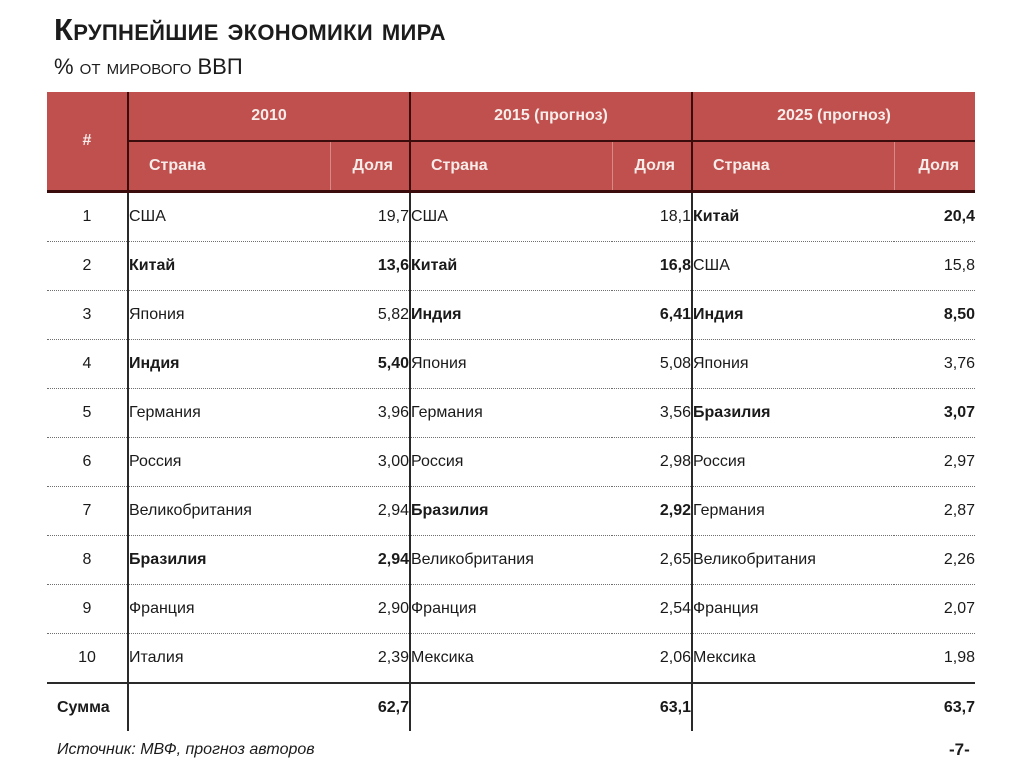 This screenshot has height=768, width=1024. I want to click on sum-value: 63,7, so click(959, 707).